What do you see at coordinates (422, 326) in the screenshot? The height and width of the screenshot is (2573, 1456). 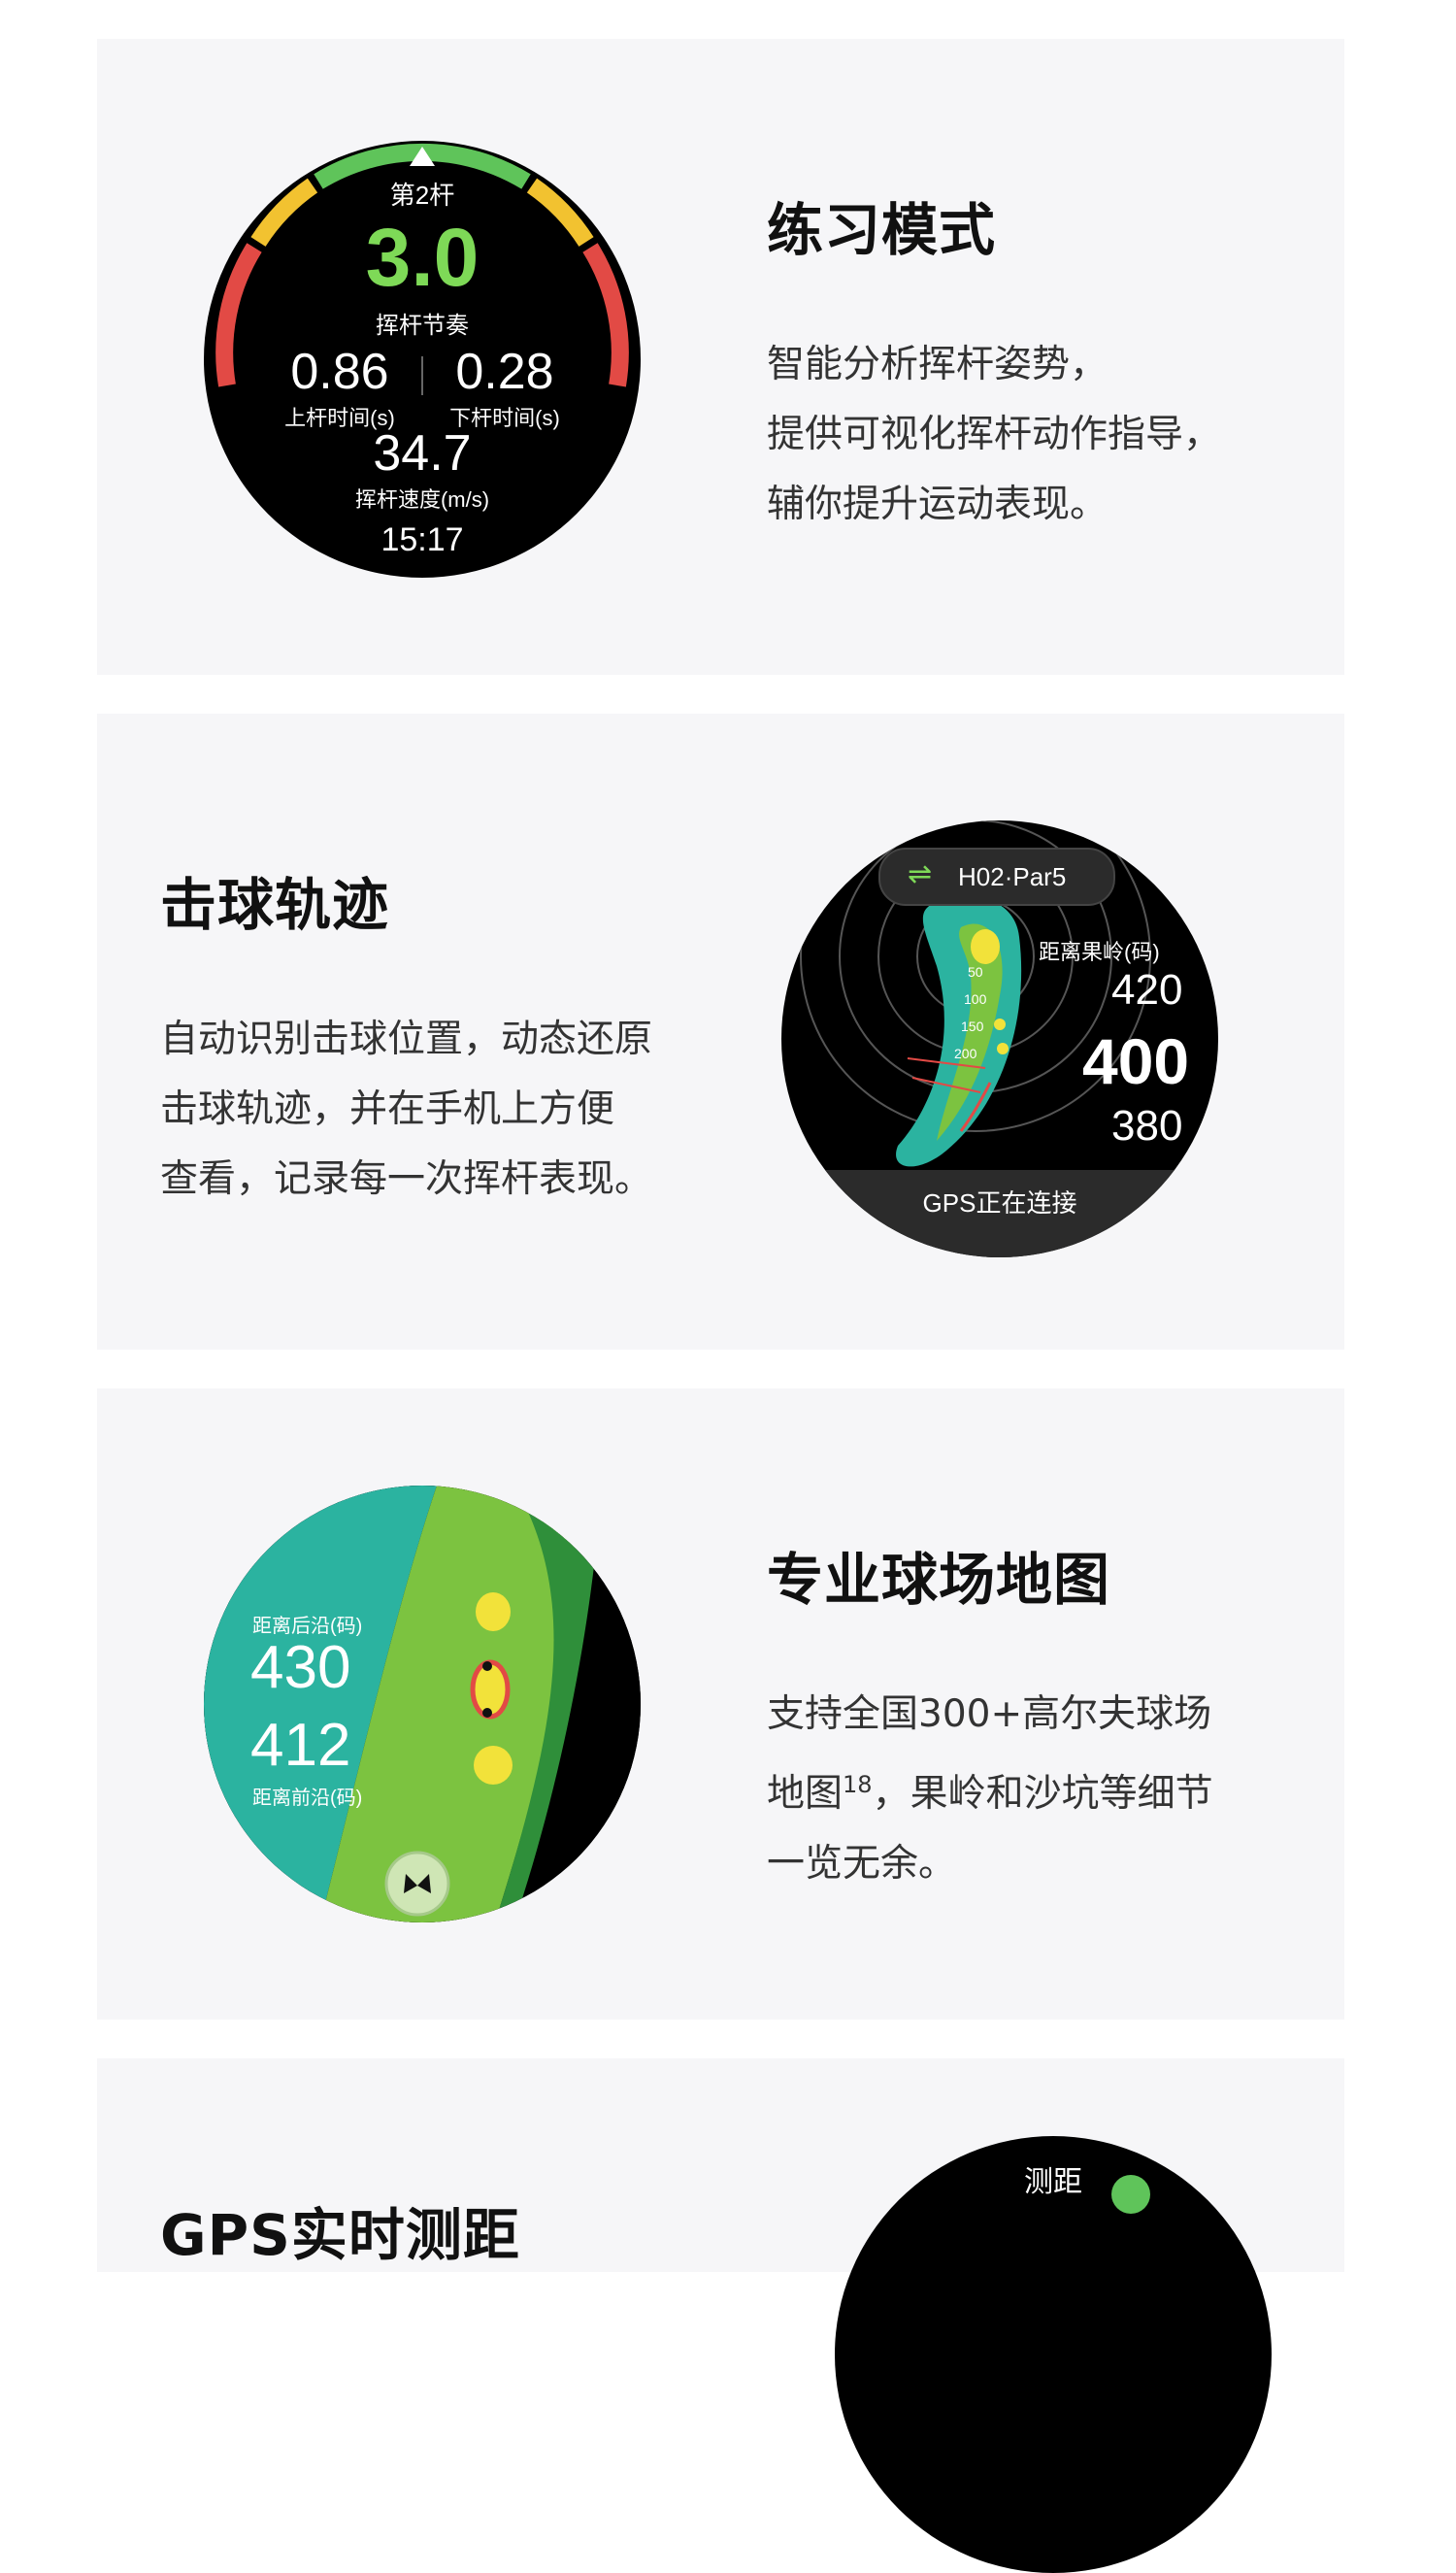 I see `tempo-label: 挥杆节奏` at bounding box center [422, 326].